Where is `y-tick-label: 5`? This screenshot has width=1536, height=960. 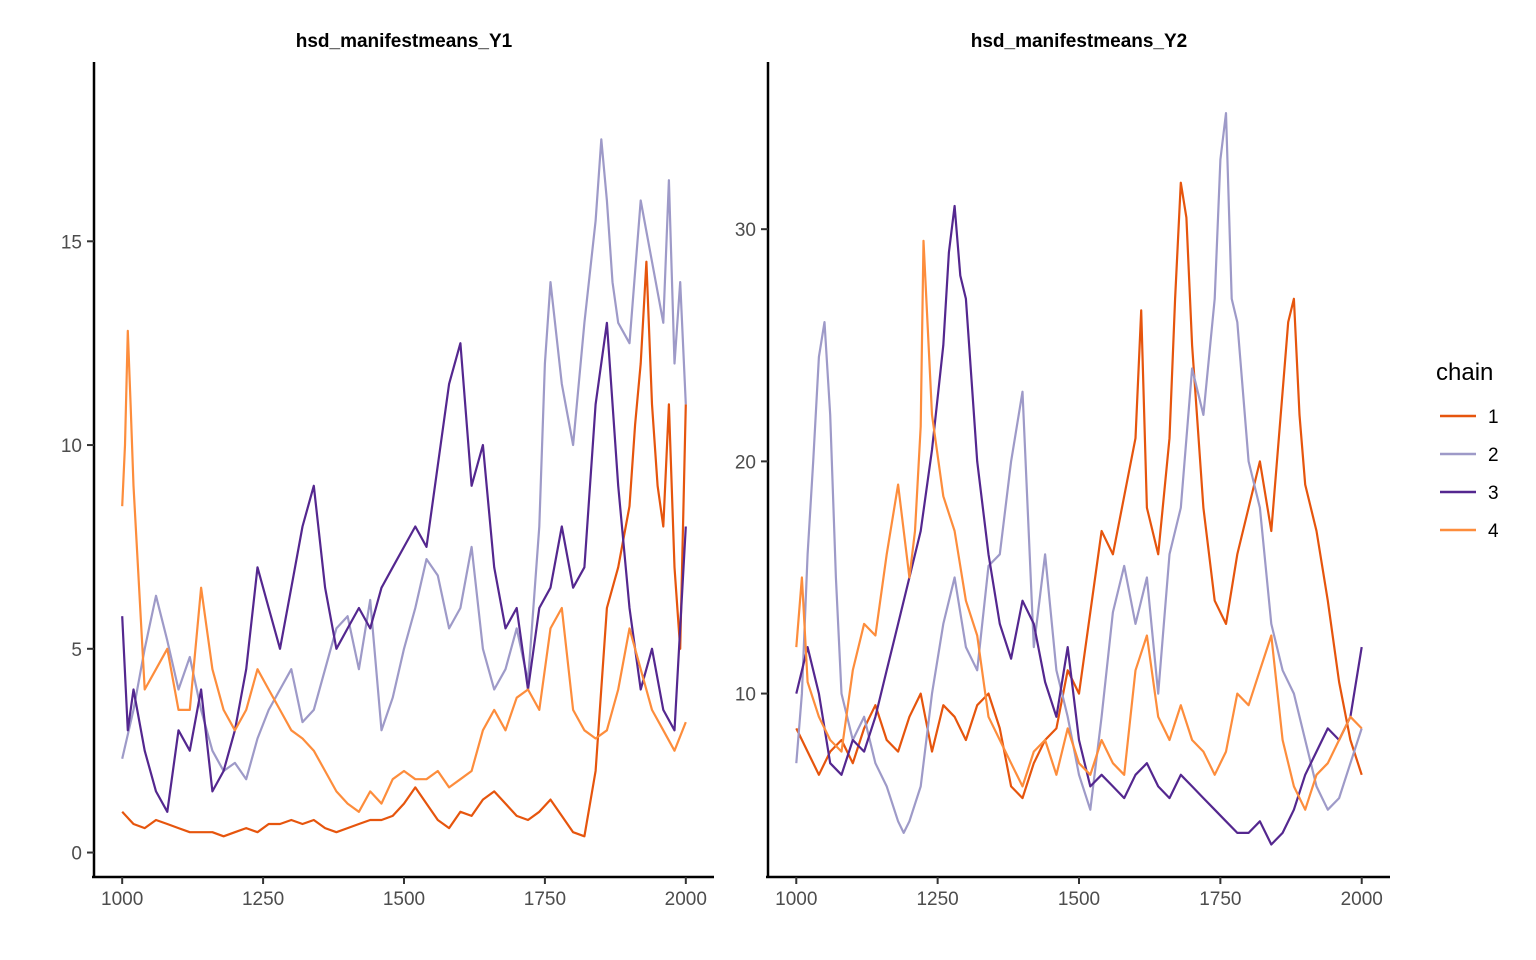 y-tick-label: 5 is located at coordinates (76, 650).